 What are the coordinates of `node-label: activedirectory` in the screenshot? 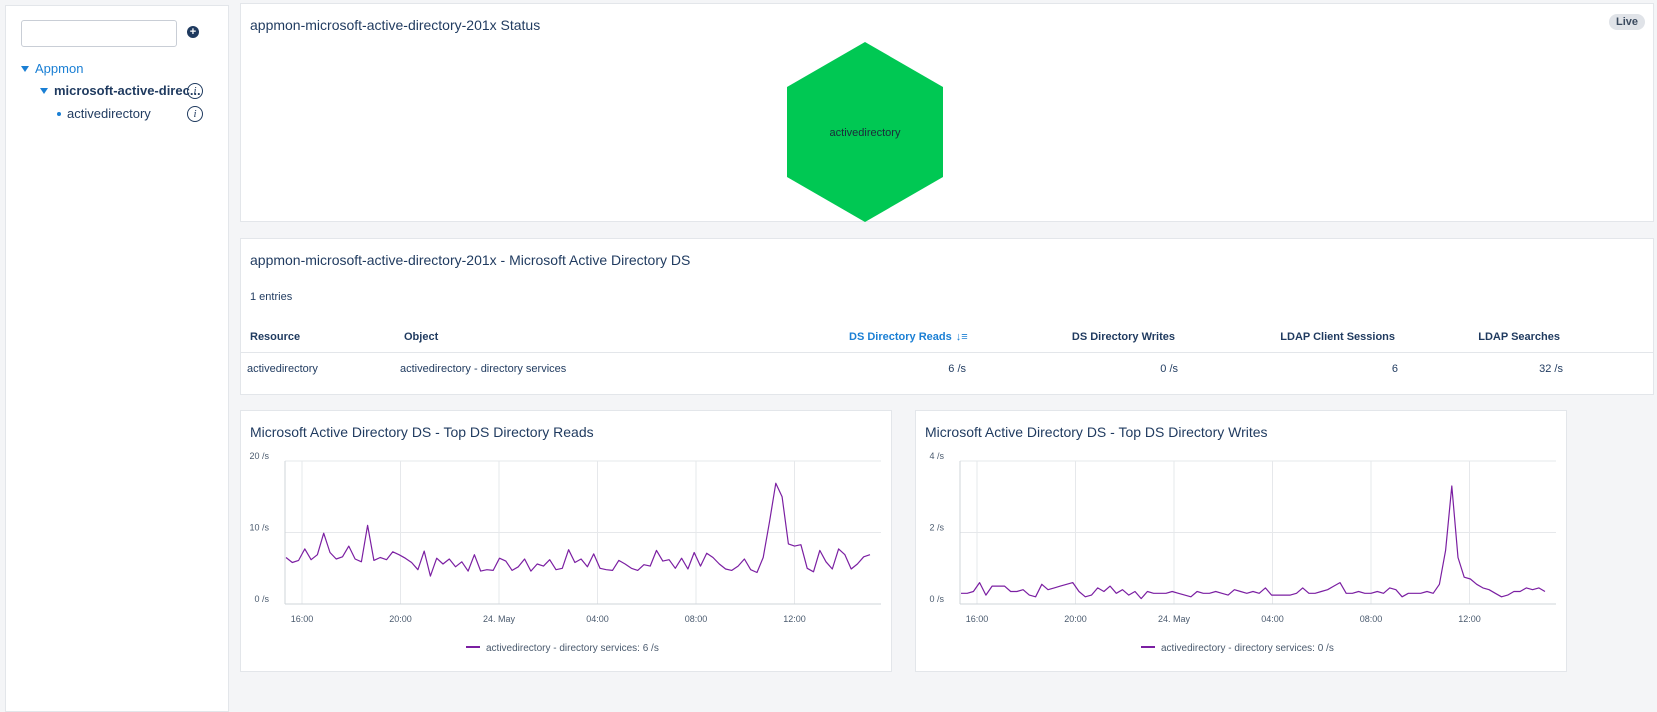 It's located at (865, 133).